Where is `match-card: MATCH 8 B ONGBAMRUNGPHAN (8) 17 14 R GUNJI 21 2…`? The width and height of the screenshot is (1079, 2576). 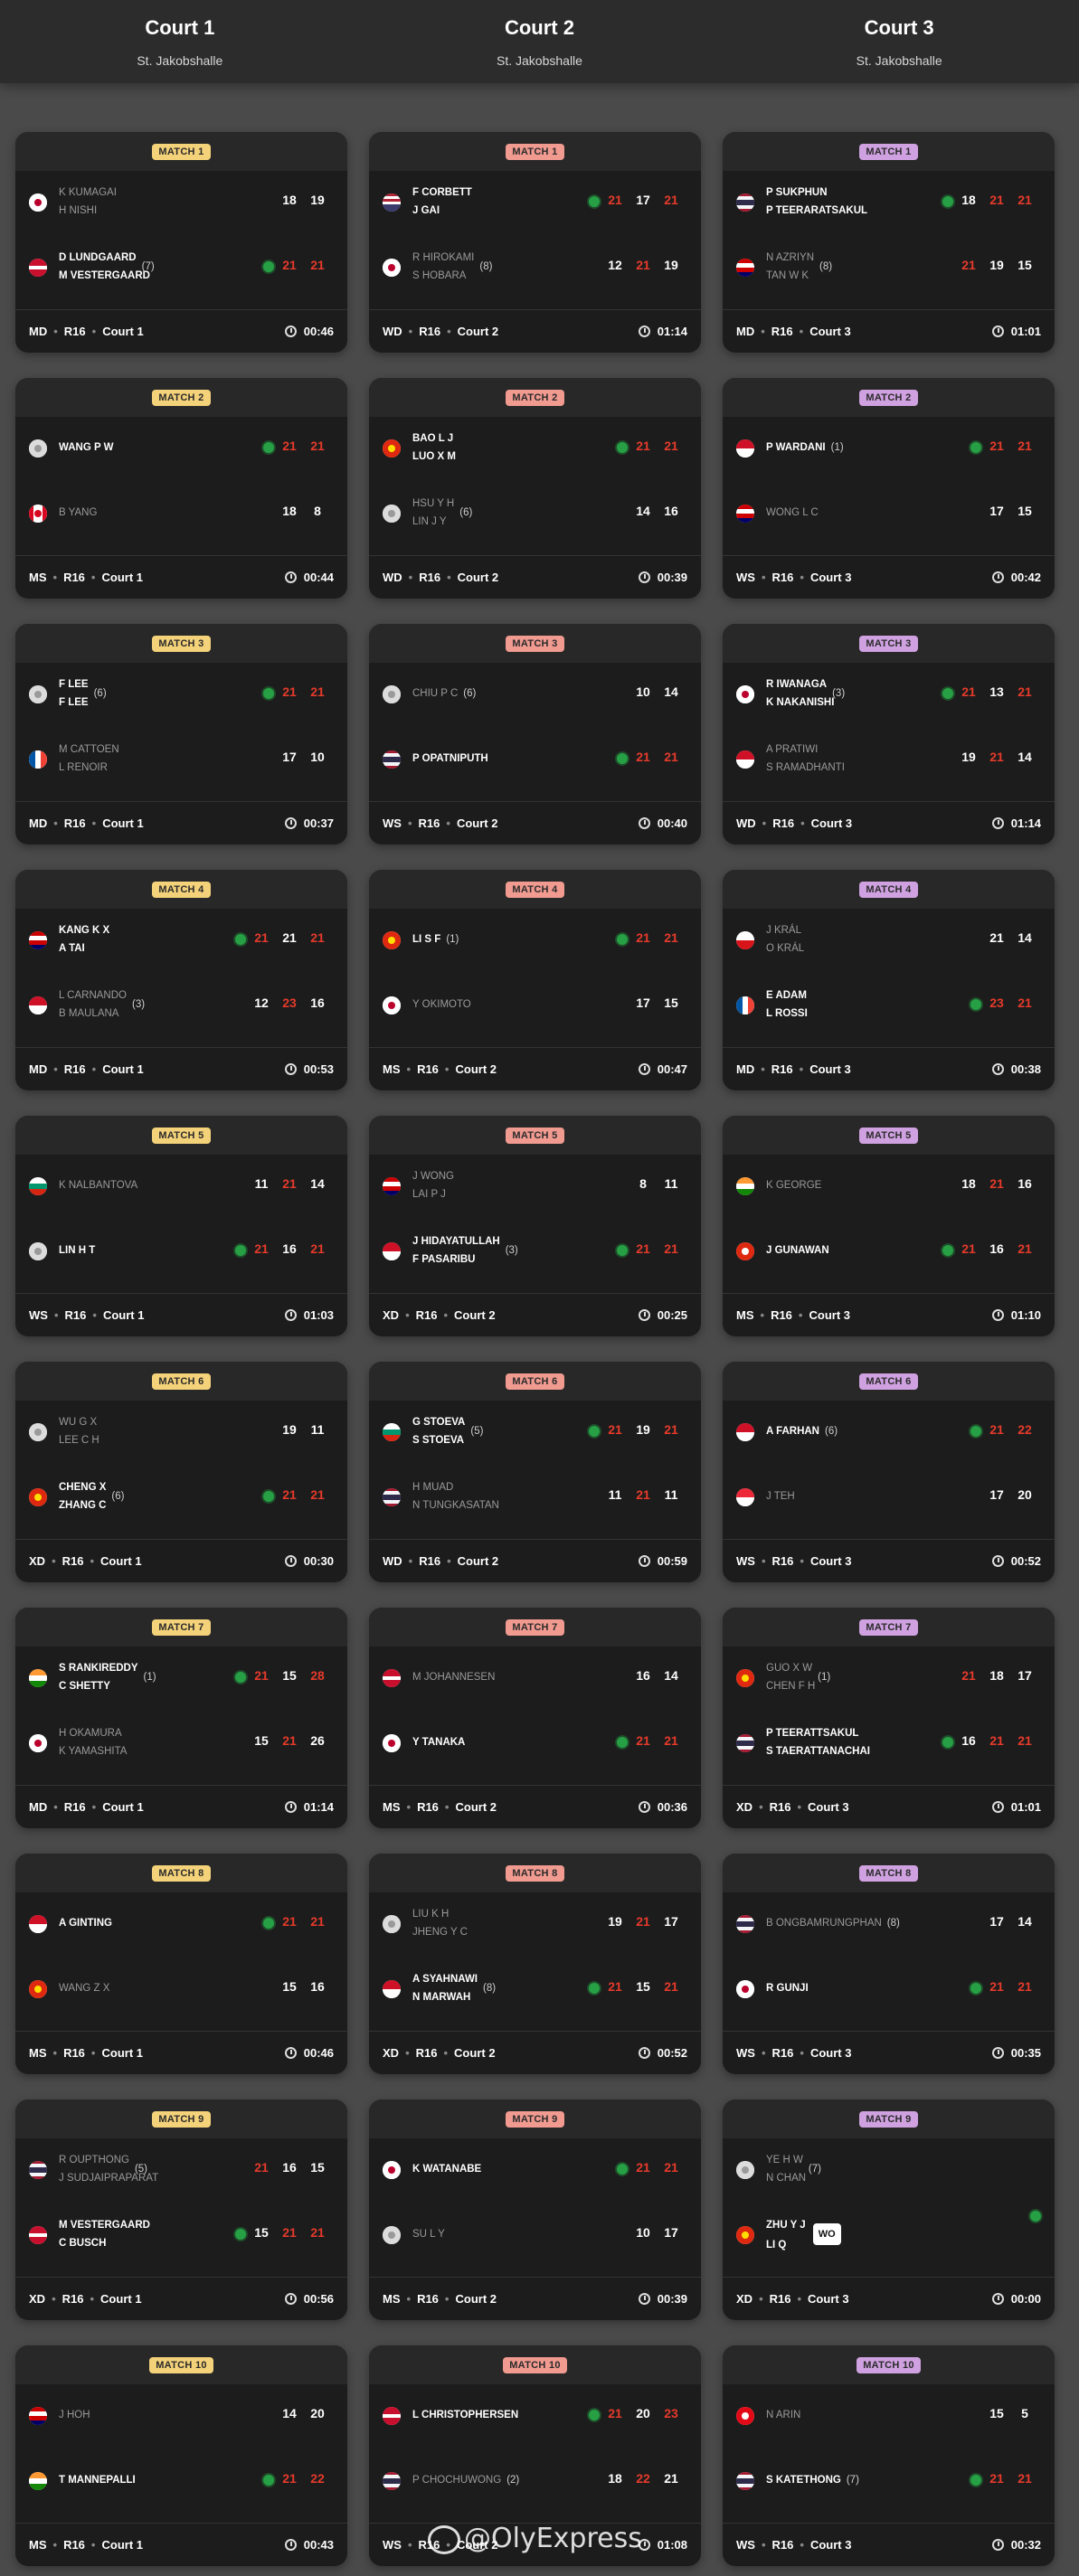 match-card: MATCH 8 B ONGBAMRUNGPHAN (8) 17 14 R GUNJI 21 2… is located at coordinates (889, 1964).